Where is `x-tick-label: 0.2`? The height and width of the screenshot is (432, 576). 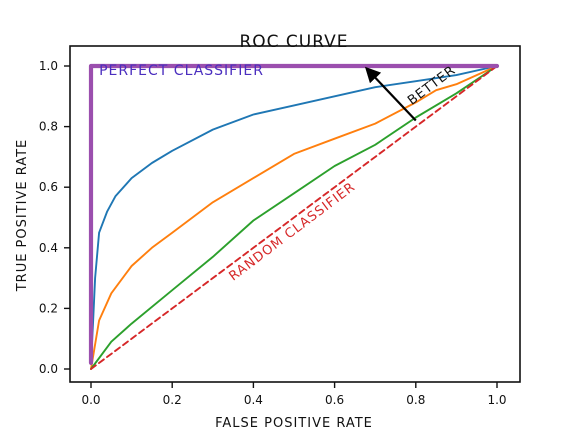 x-tick-label: 0.2 is located at coordinates (172, 400).